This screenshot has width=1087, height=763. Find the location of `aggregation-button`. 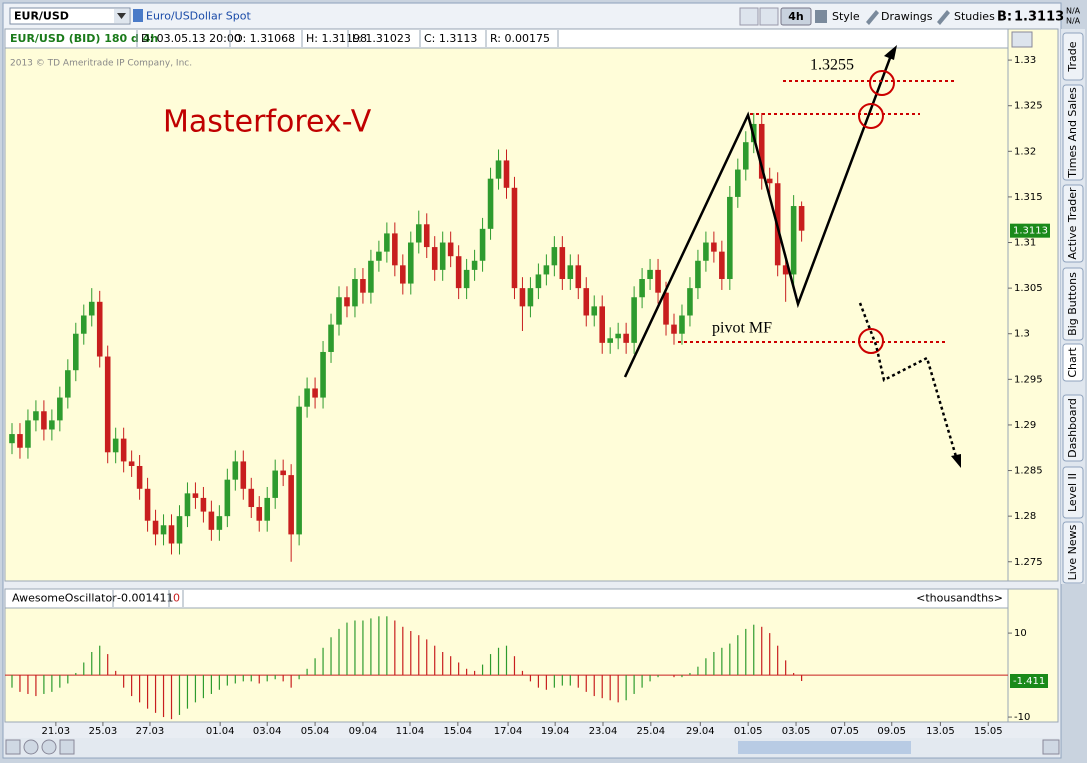

aggregation-button is located at coordinates (796, 16).